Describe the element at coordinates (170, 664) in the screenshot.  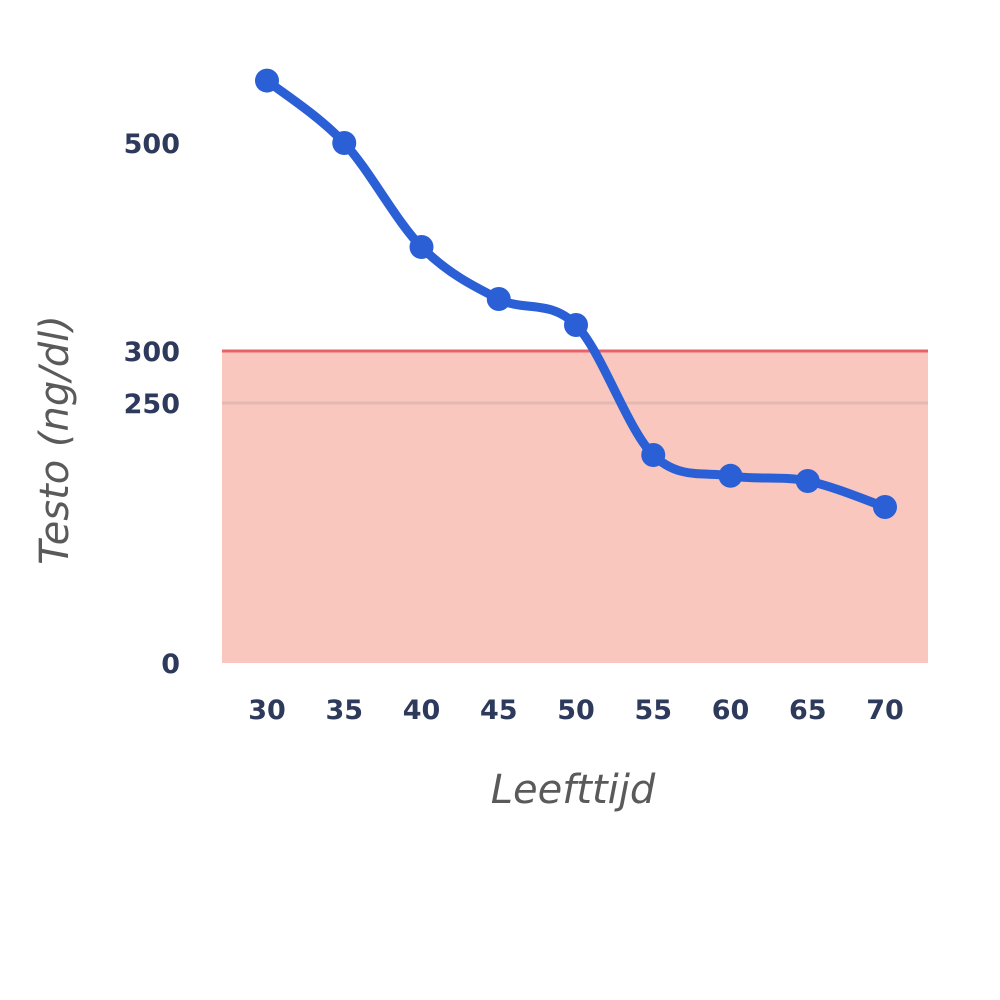
I see `y-tick-label: 0` at that location.